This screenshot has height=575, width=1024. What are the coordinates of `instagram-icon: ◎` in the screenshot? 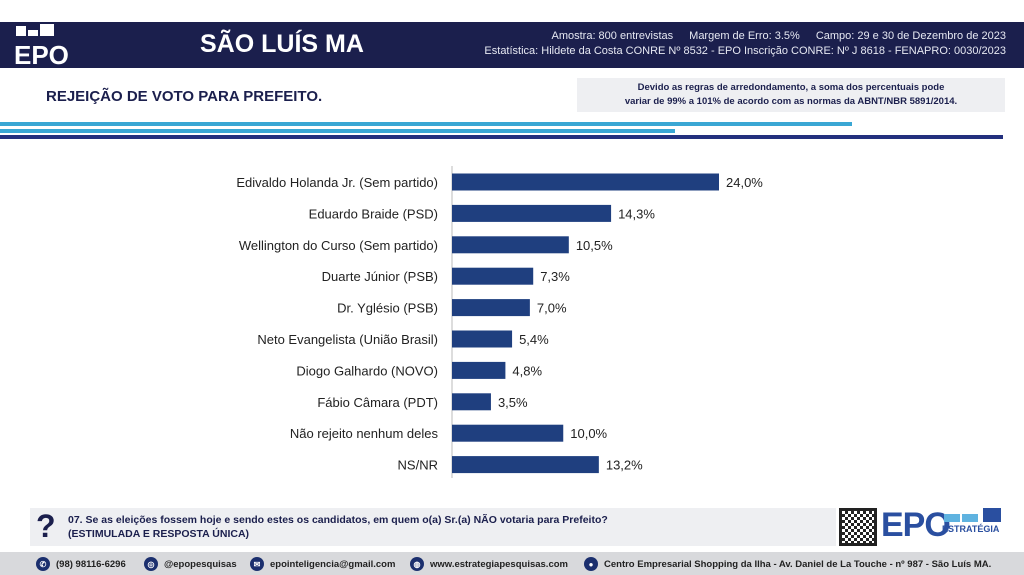 It's located at (151, 564).